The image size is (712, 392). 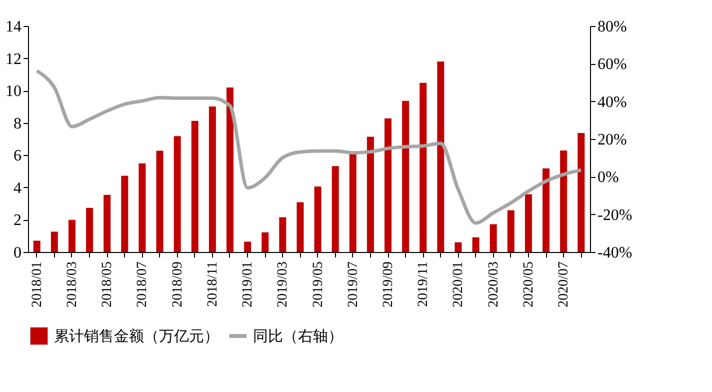 What do you see at coordinates (612, 27) in the screenshot?
I see `y2-tick-label: 80%` at bounding box center [612, 27].